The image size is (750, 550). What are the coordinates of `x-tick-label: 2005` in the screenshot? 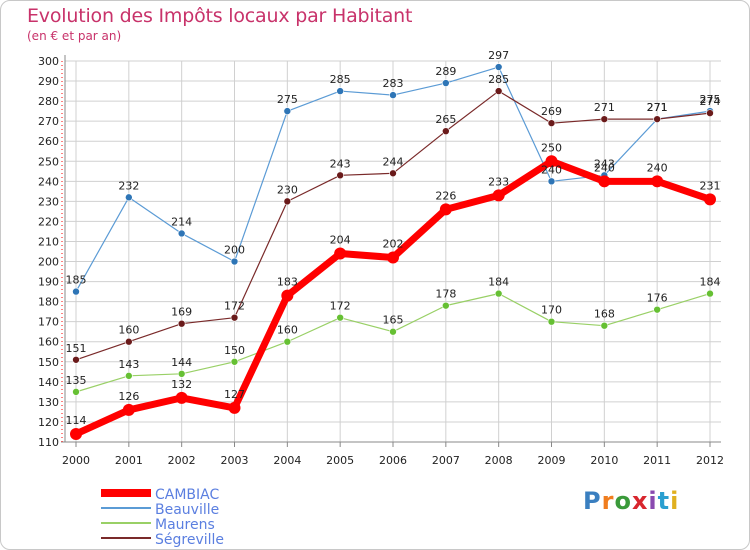 It's located at (340, 460).